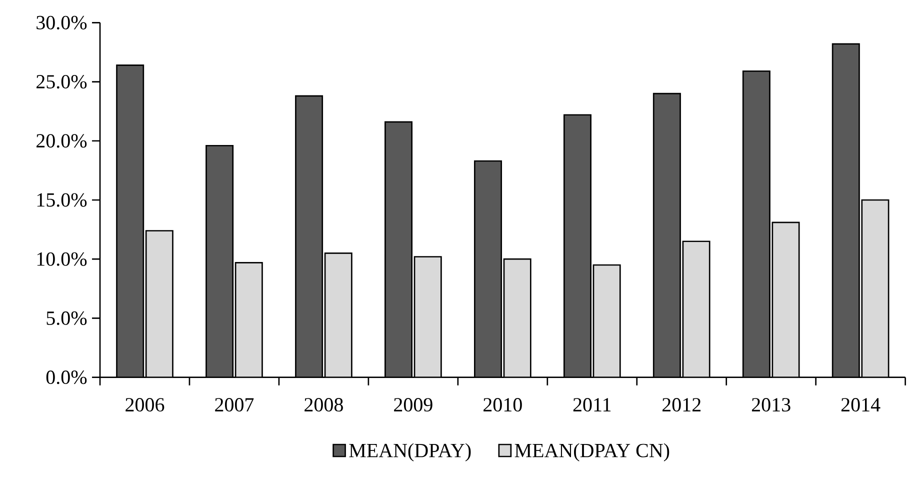  What do you see at coordinates (681, 405) in the screenshot?
I see `x-tick-label: 2012` at bounding box center [681, 405].